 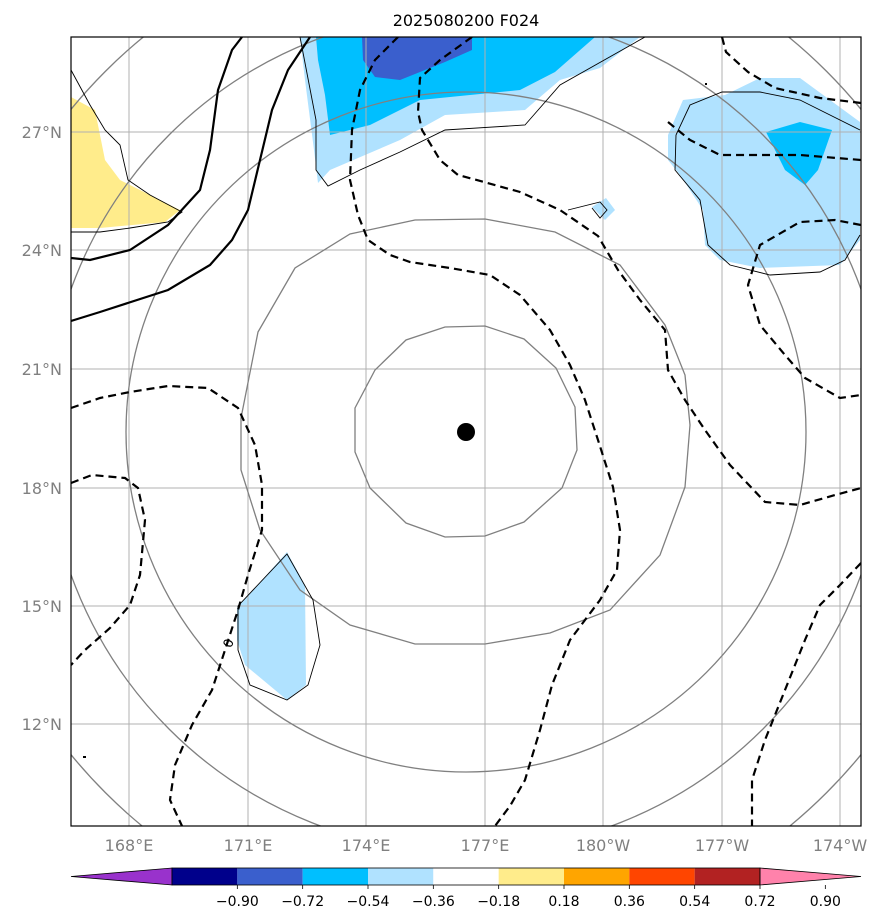 What do you see at coordinates (759, 902) in the screenshot?
I see `colorbar-label: 0.72` at bounding box center [759, 902].